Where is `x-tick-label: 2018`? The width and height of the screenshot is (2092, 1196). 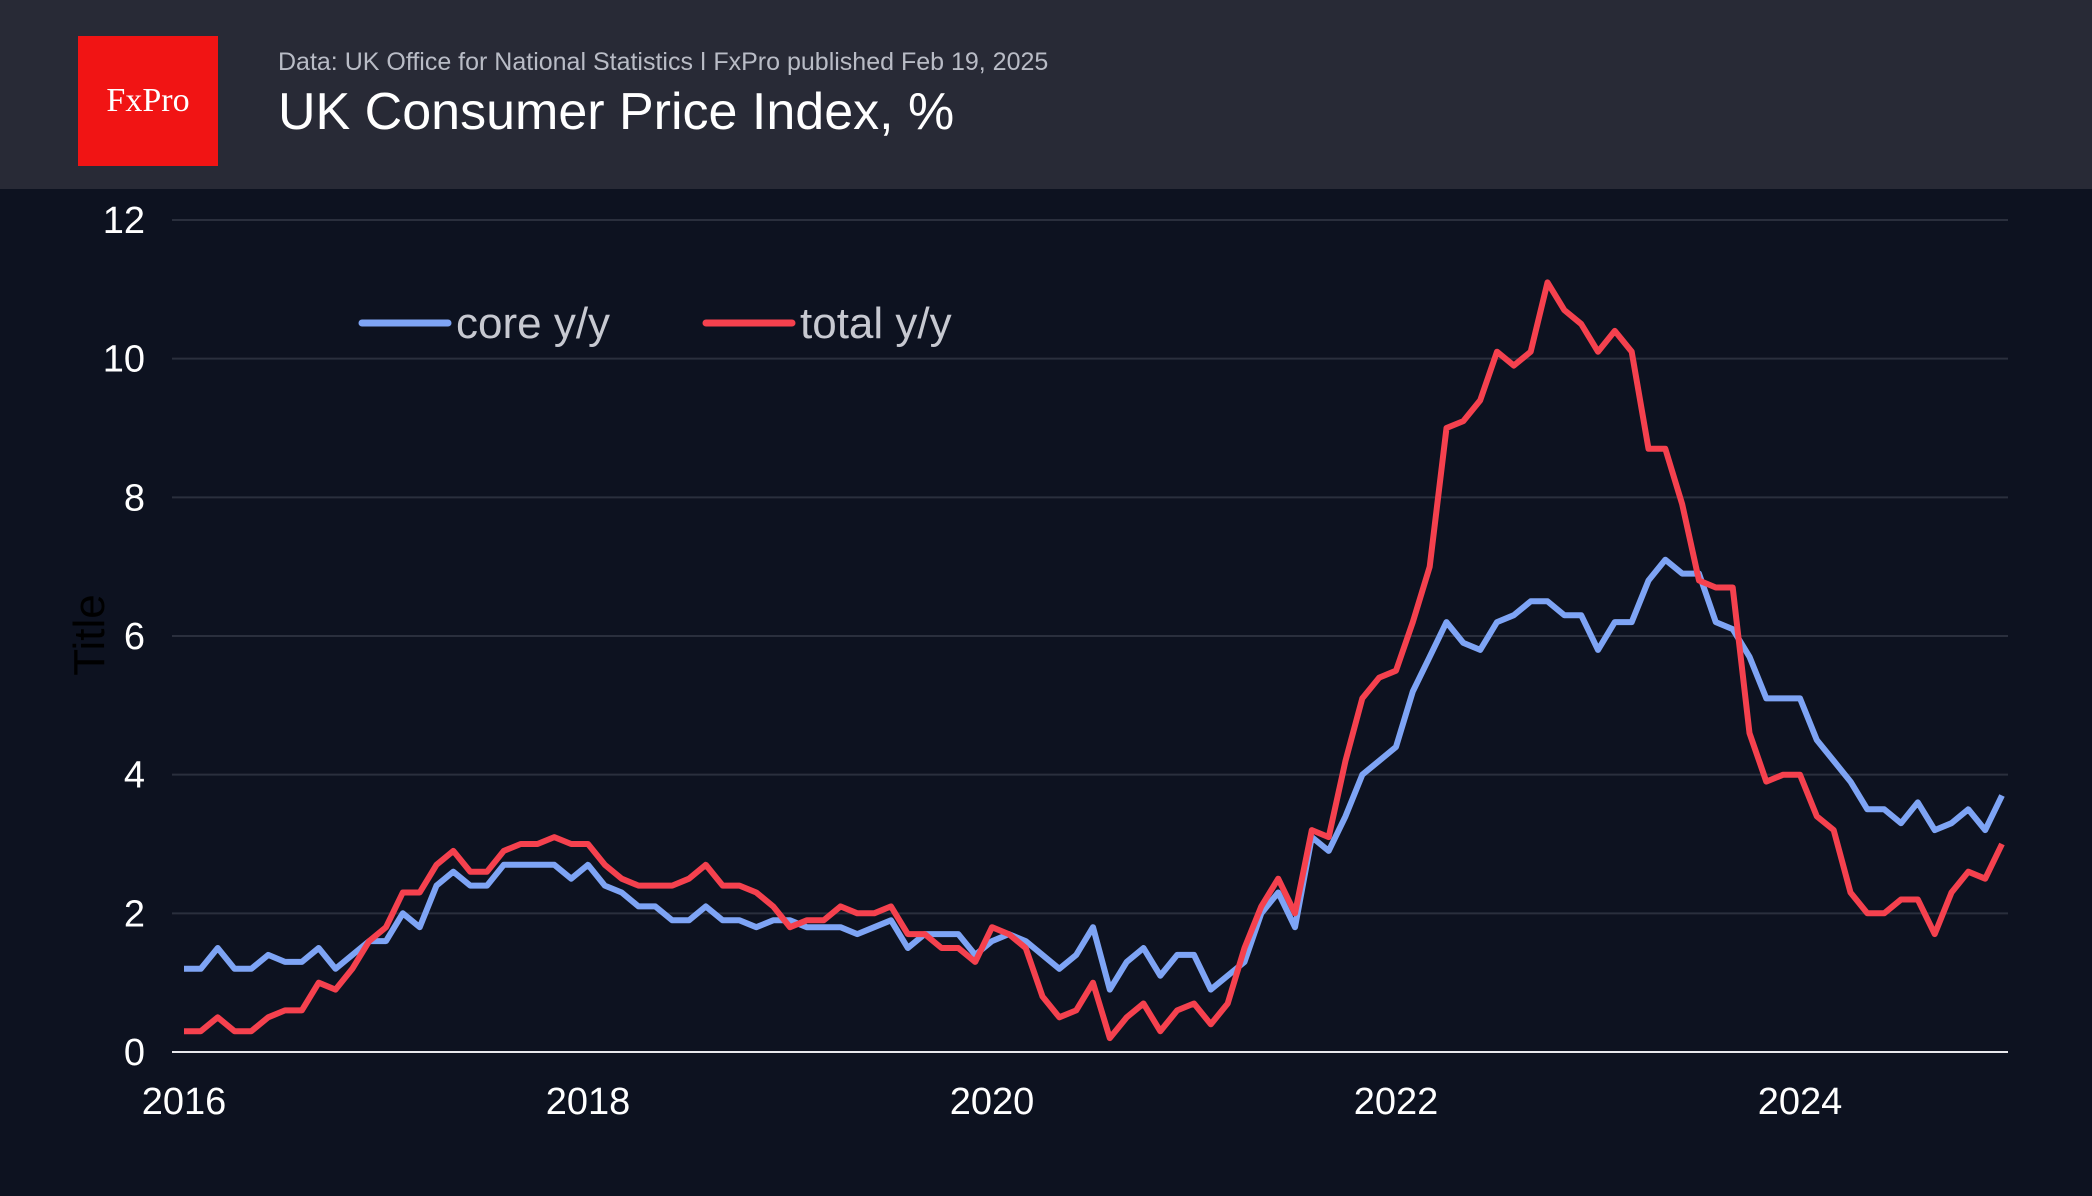 x-tick-label: 2018 is located at coordinates (588, 1102).